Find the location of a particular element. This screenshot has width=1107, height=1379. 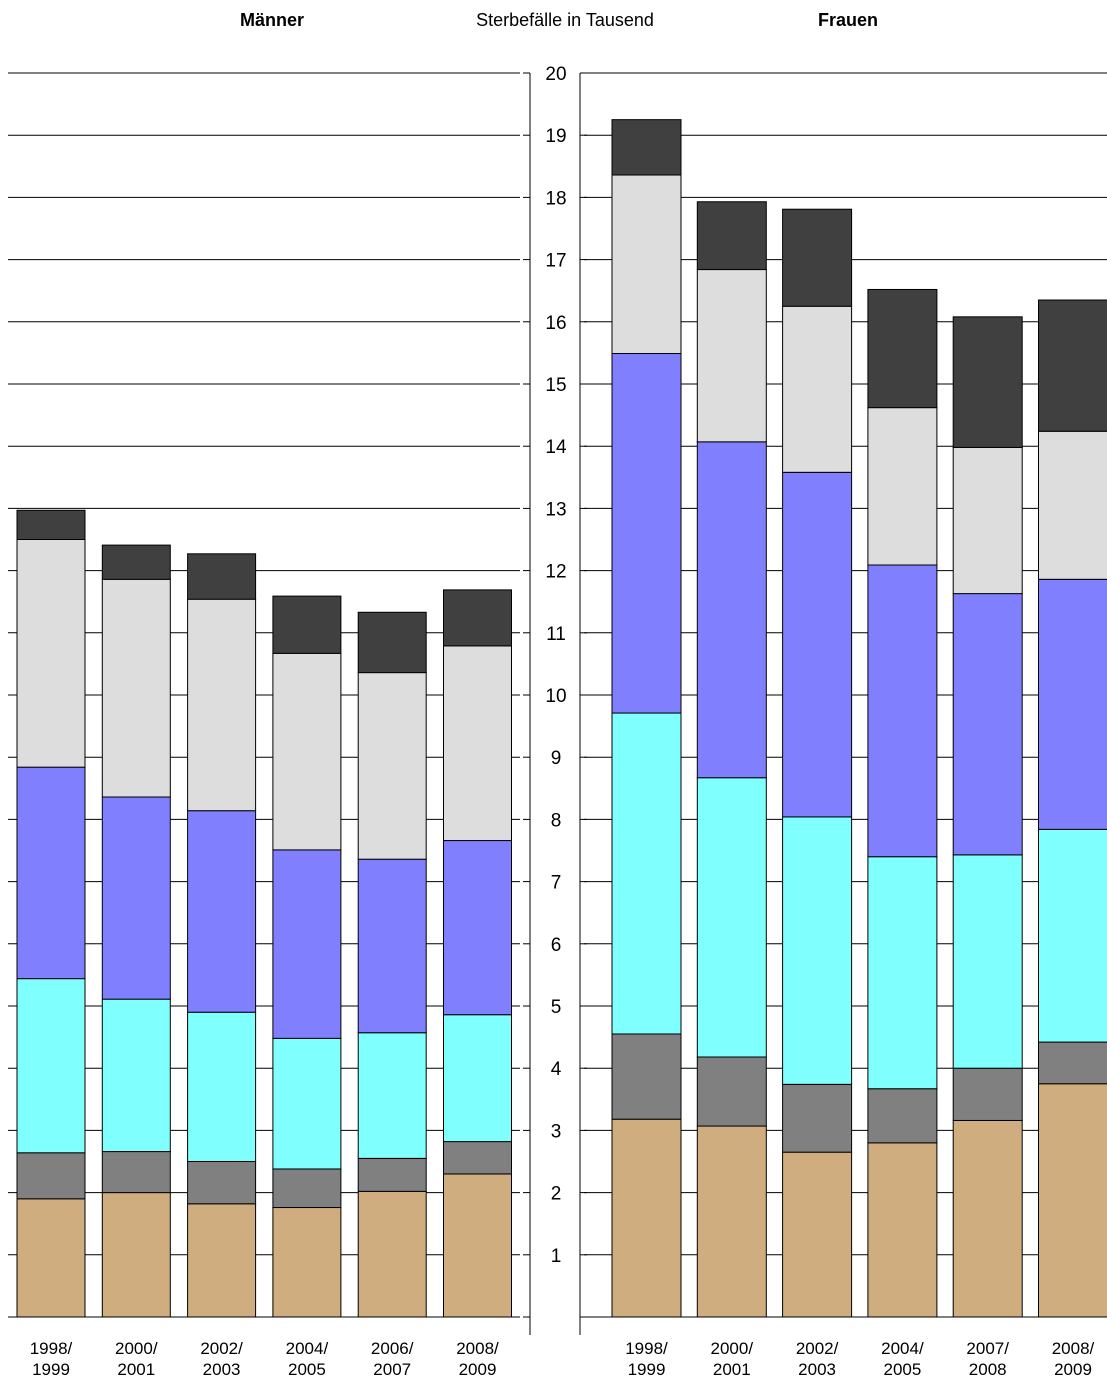

y-tick-label: 20 is located at coordinates (555, 74).